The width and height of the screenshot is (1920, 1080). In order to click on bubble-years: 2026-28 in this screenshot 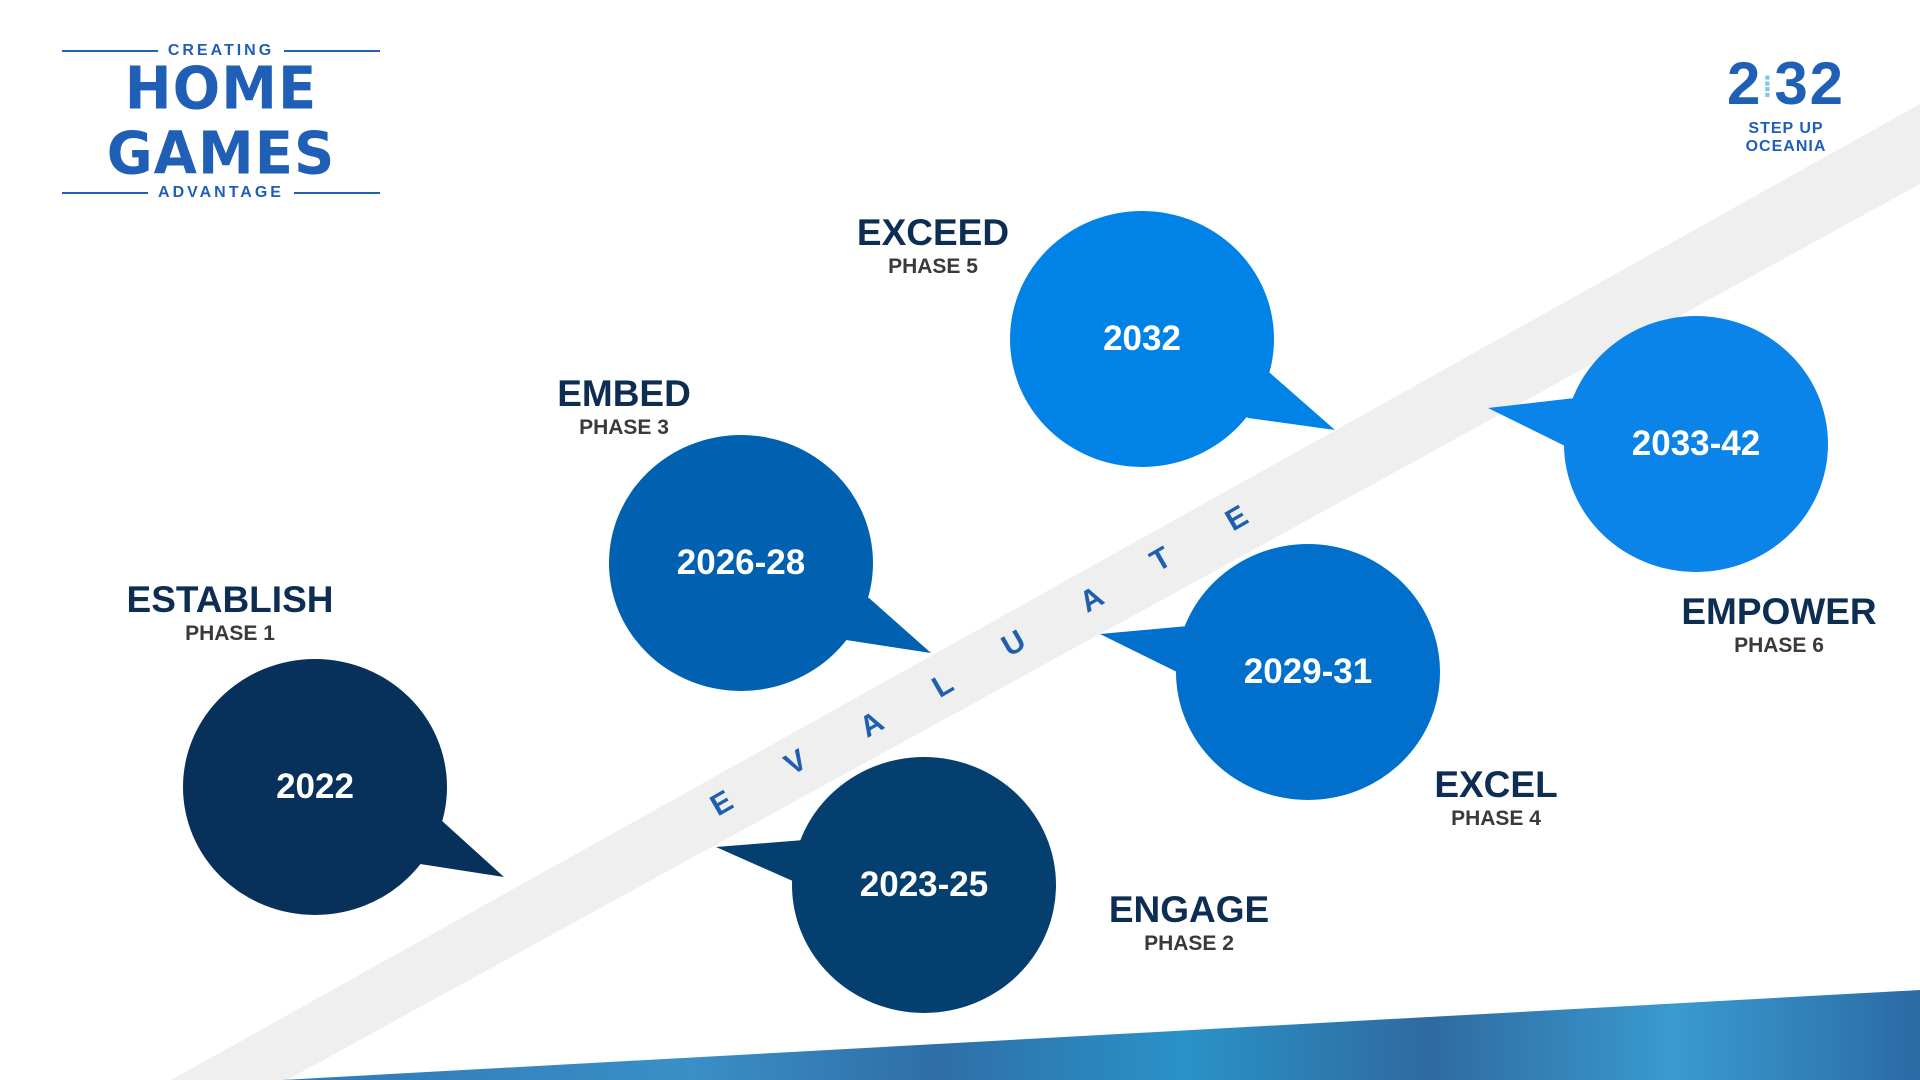, I will do `click(741, 562)`.